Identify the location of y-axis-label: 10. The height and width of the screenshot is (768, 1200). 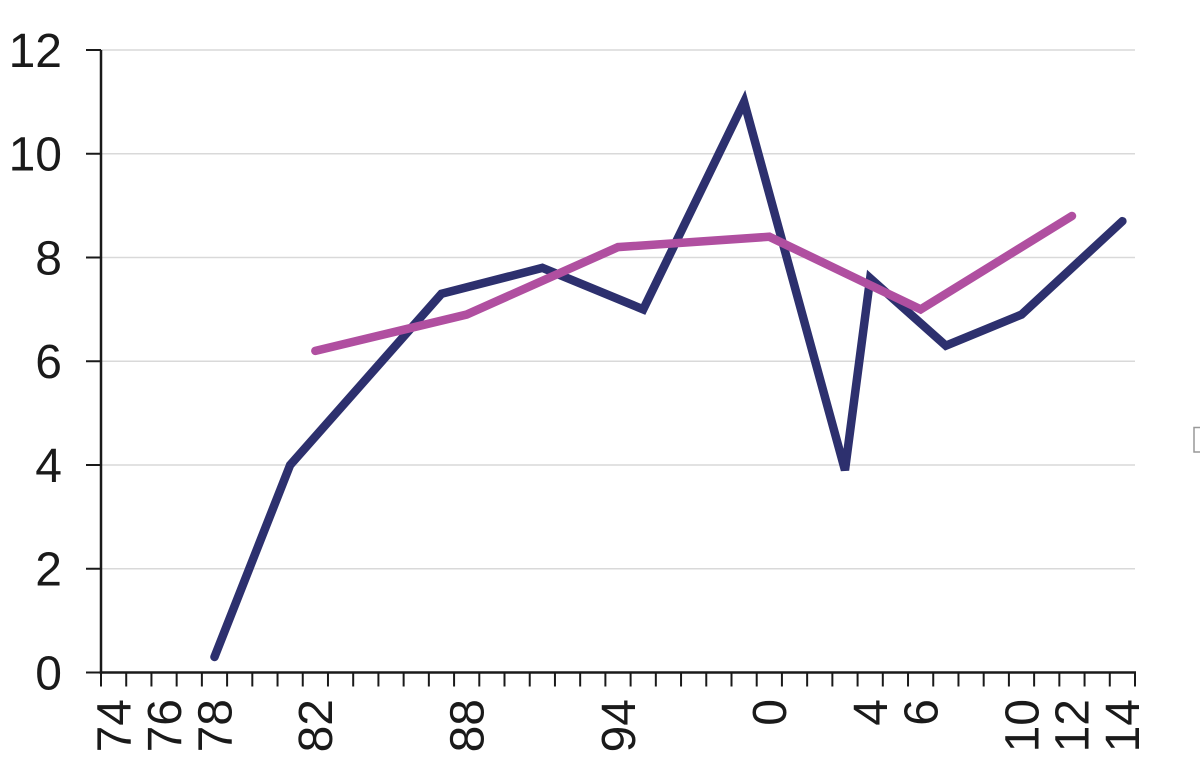
(35, 155).